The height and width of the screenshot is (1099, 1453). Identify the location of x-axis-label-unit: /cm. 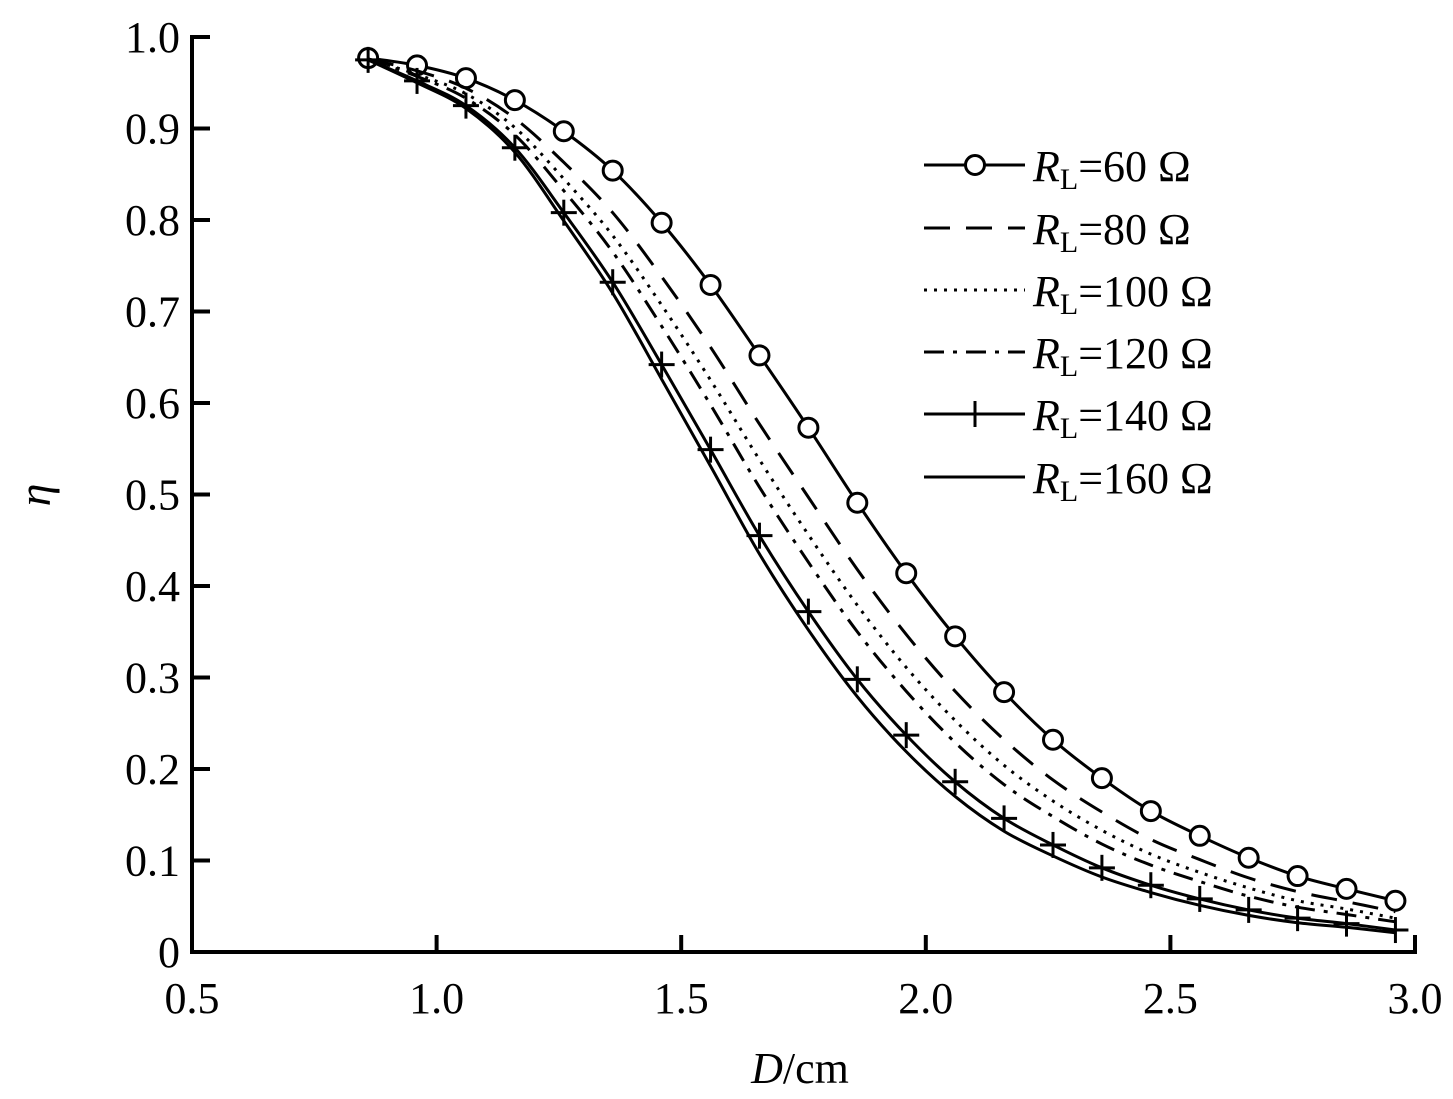
(816, 1068).